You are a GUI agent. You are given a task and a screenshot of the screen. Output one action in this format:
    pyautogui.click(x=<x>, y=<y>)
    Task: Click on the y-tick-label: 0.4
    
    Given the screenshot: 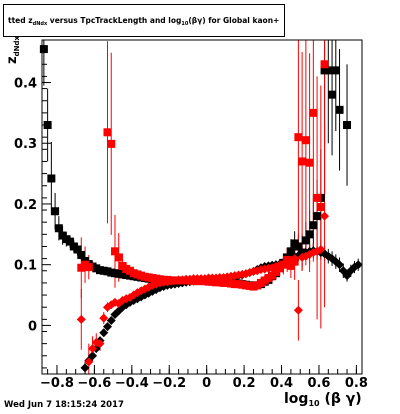 What is the action you would take?
    pyautogui.click(x=25, y=84)
    